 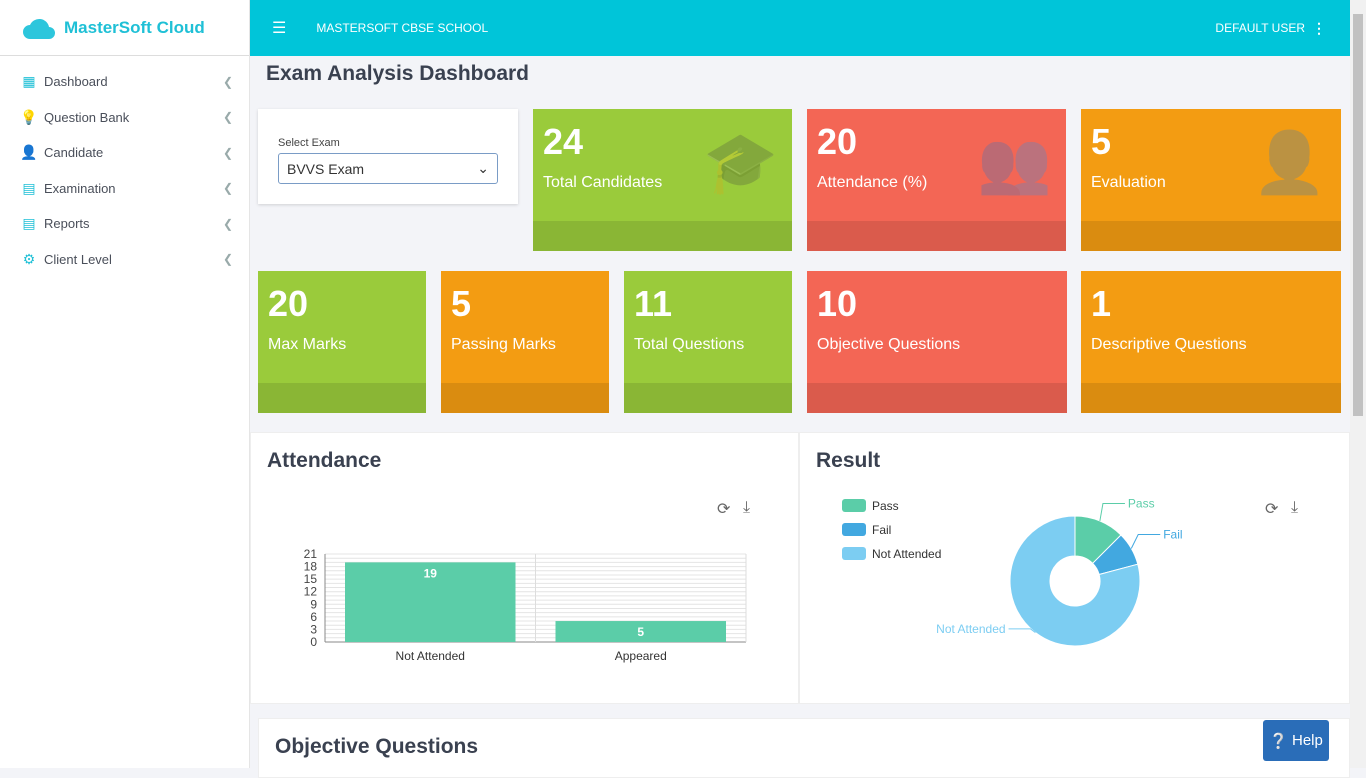 I want to click on logo: MasterSoft Cloud, so click(x=124, y=28).